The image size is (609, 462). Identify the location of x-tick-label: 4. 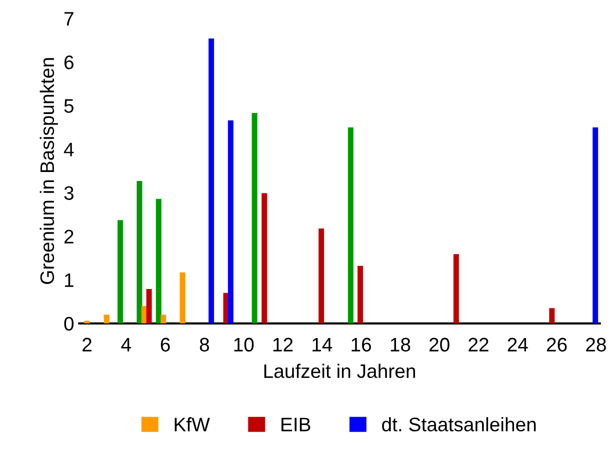
(126, 345).